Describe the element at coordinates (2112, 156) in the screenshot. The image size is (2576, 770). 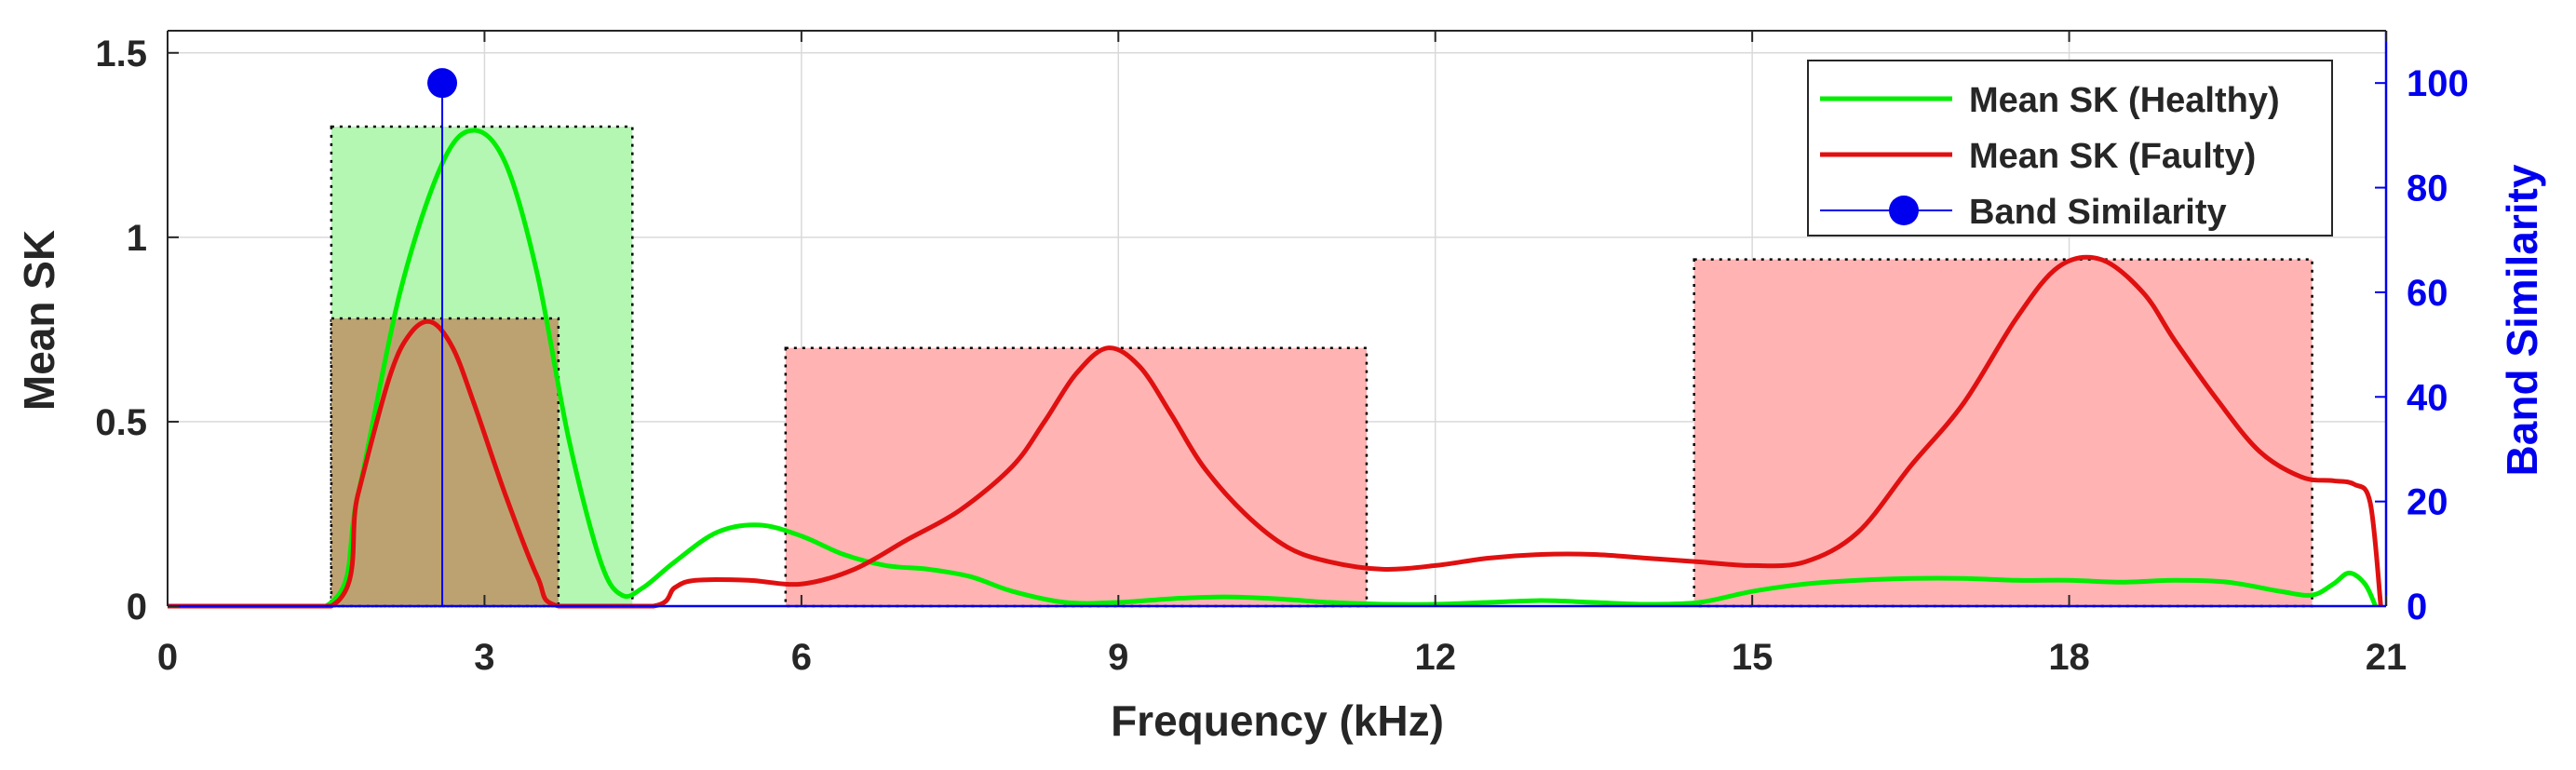
I see `legend-label-faulty: Mean SK (Faulty)` at that location.